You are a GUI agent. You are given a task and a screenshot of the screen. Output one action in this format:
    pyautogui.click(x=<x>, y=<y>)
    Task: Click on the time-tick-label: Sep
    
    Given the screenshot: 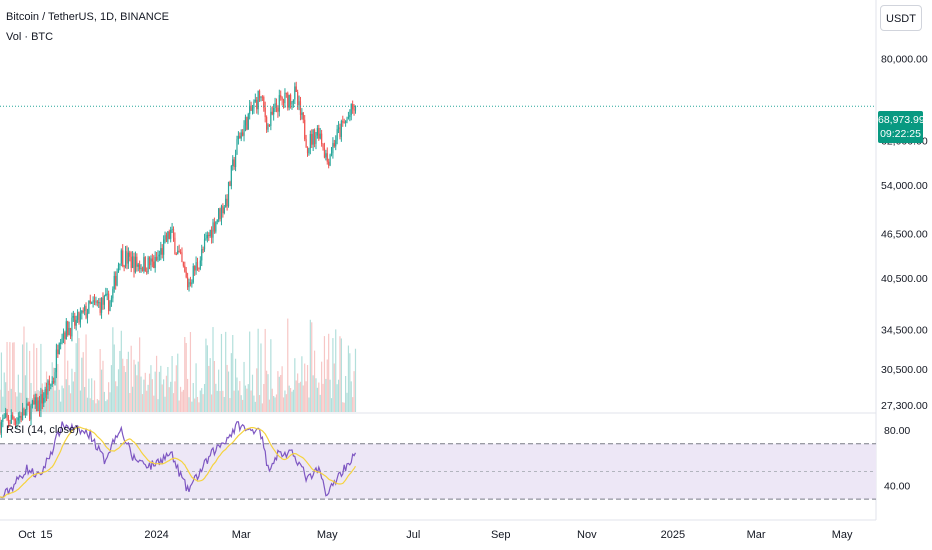 What is the action you would take?
    pyautogui.click(x=501, y=535)
    